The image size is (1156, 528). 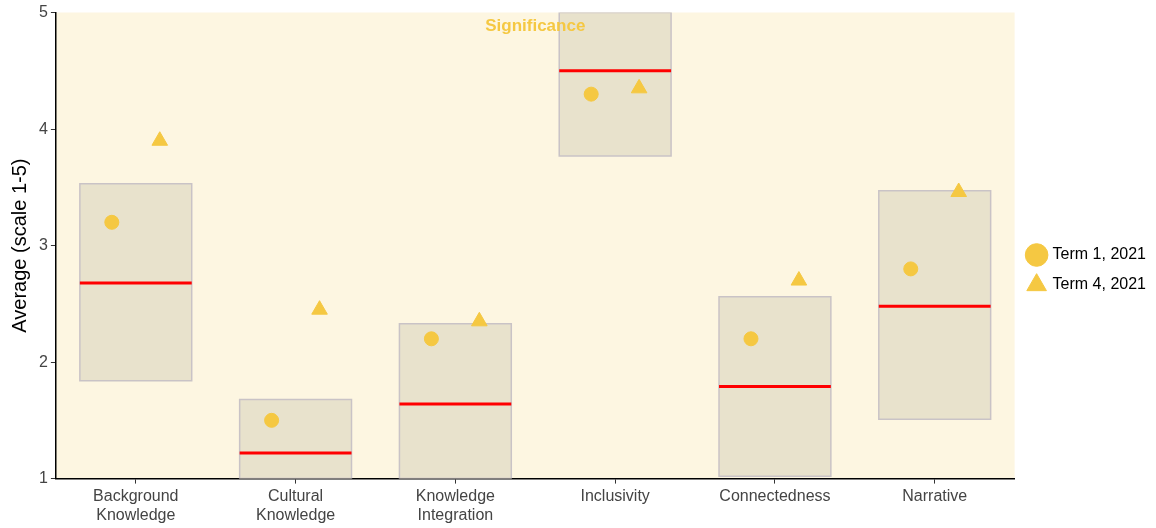 I want to click on y-tick-label: 1, so click(x=43, y=478).